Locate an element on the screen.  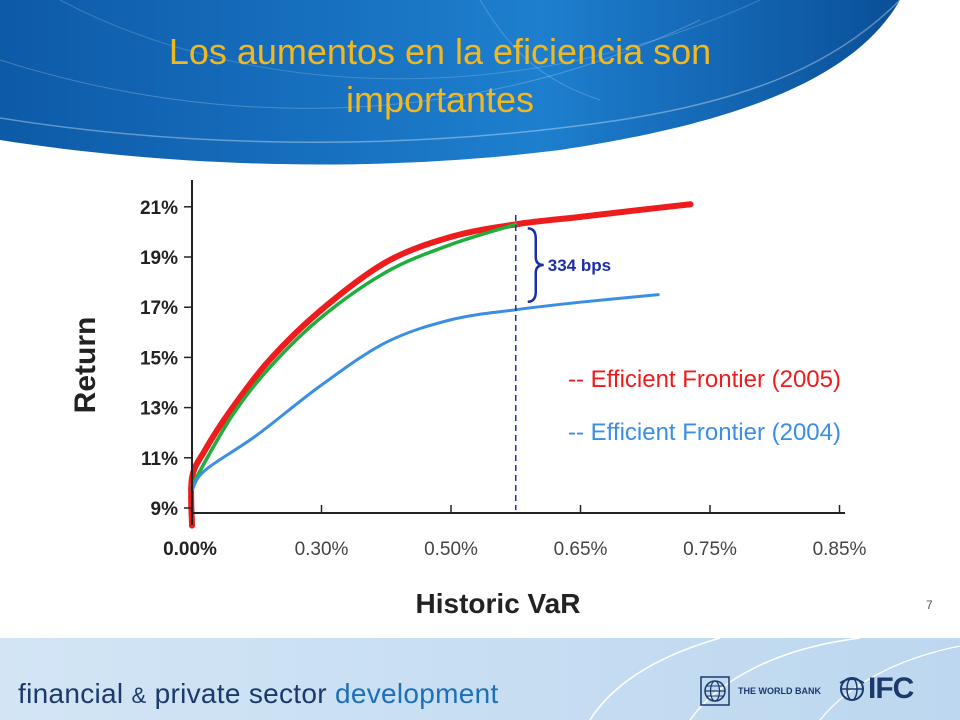
y-ticks: 9% 11% 13% 15% 17% 19% 21% is located at coordinates (166, 359).